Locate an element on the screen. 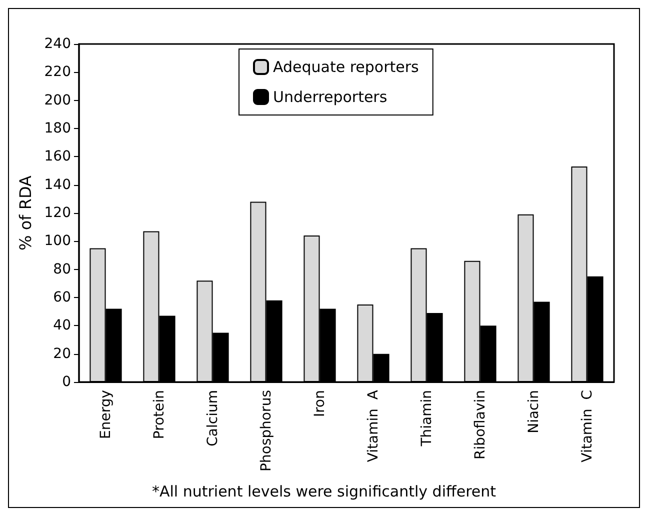 The height and width of the screenshot is (516, 648). x-tick-label: Calcium is located at coordinates (212, 418).